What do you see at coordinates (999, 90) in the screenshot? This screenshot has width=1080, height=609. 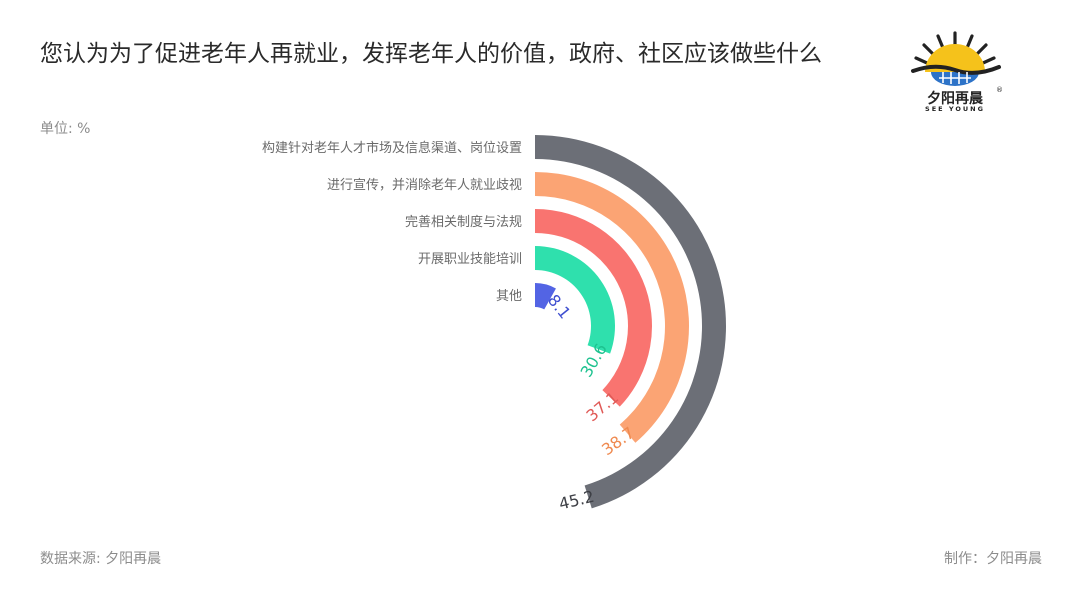 I see `registered-mark: ®` at bounding box center [999, 90].